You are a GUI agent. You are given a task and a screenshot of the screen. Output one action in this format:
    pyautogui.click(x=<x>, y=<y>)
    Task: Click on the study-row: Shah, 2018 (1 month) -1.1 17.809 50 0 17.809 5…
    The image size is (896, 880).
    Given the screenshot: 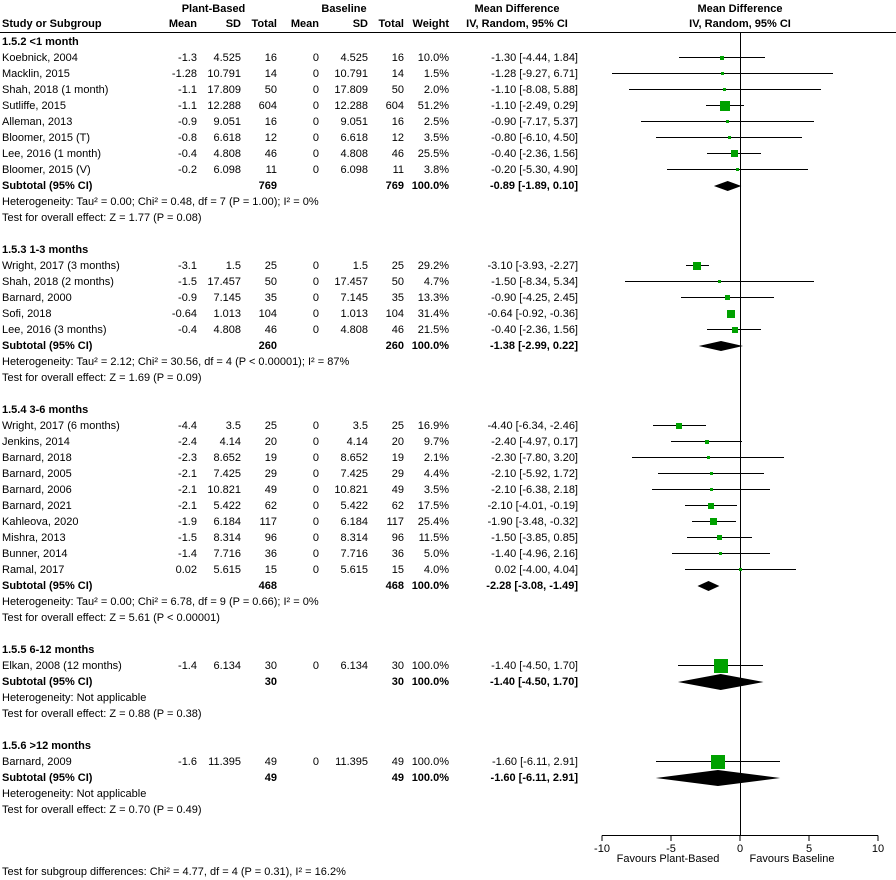 What is the action you would take?
    pyautogui.click(x=448, y=90)
    